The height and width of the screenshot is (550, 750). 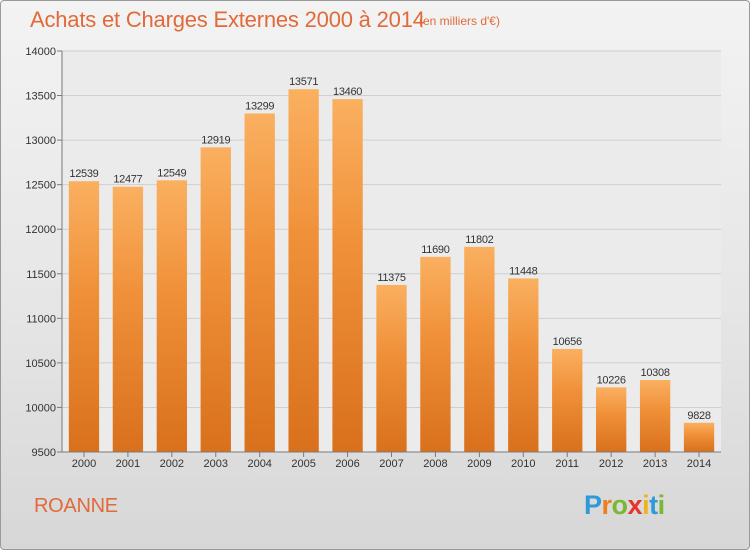 I want to click on bar-2014, so click(x=699, y=437).